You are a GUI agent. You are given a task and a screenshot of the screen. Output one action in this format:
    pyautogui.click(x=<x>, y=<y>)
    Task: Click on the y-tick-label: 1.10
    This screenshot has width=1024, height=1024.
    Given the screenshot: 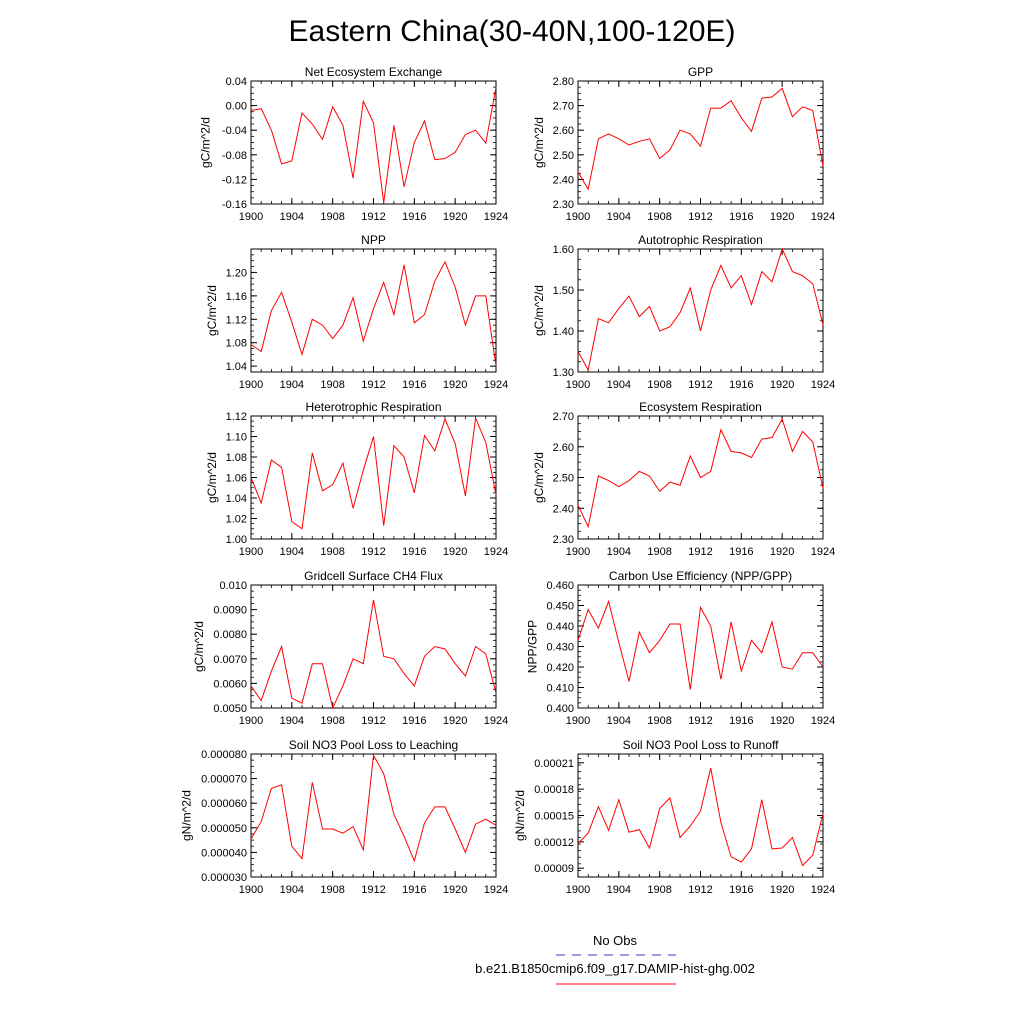 What is the action you would take?
    pyautogui.click(x=236, y=438)
    